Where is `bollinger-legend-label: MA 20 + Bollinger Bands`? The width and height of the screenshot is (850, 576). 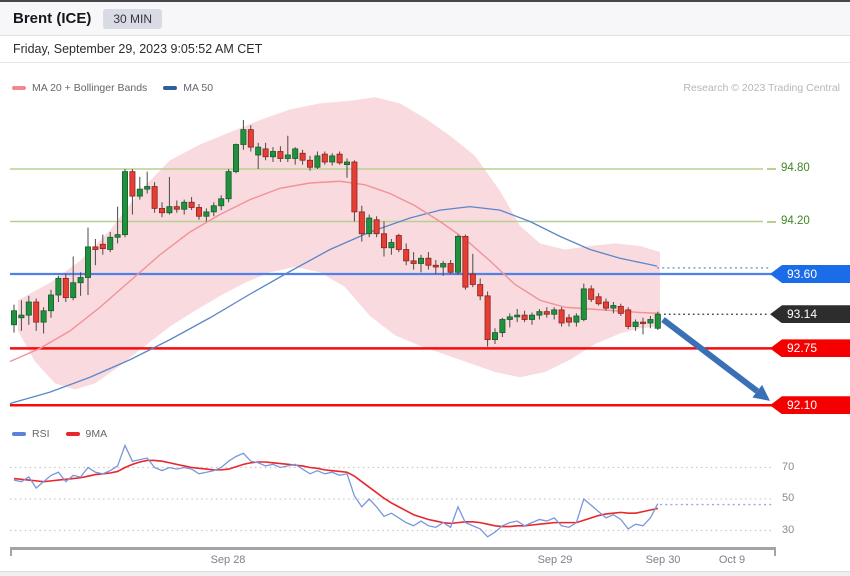
bollinger-legend-label: MA 20 + Bollinger Bands is located at coordinates (90, 88).